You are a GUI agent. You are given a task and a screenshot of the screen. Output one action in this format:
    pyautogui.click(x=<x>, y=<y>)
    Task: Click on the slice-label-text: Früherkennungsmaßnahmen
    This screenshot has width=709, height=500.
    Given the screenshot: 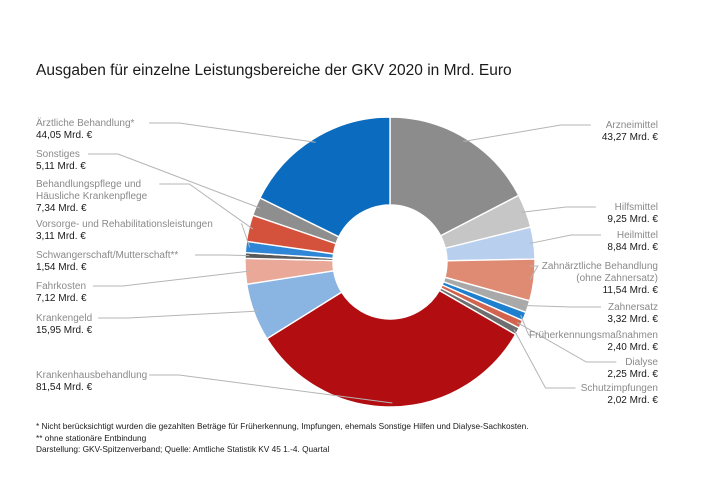 What is the action you would take?
    pyautogui.click(x=593, y=335)
    